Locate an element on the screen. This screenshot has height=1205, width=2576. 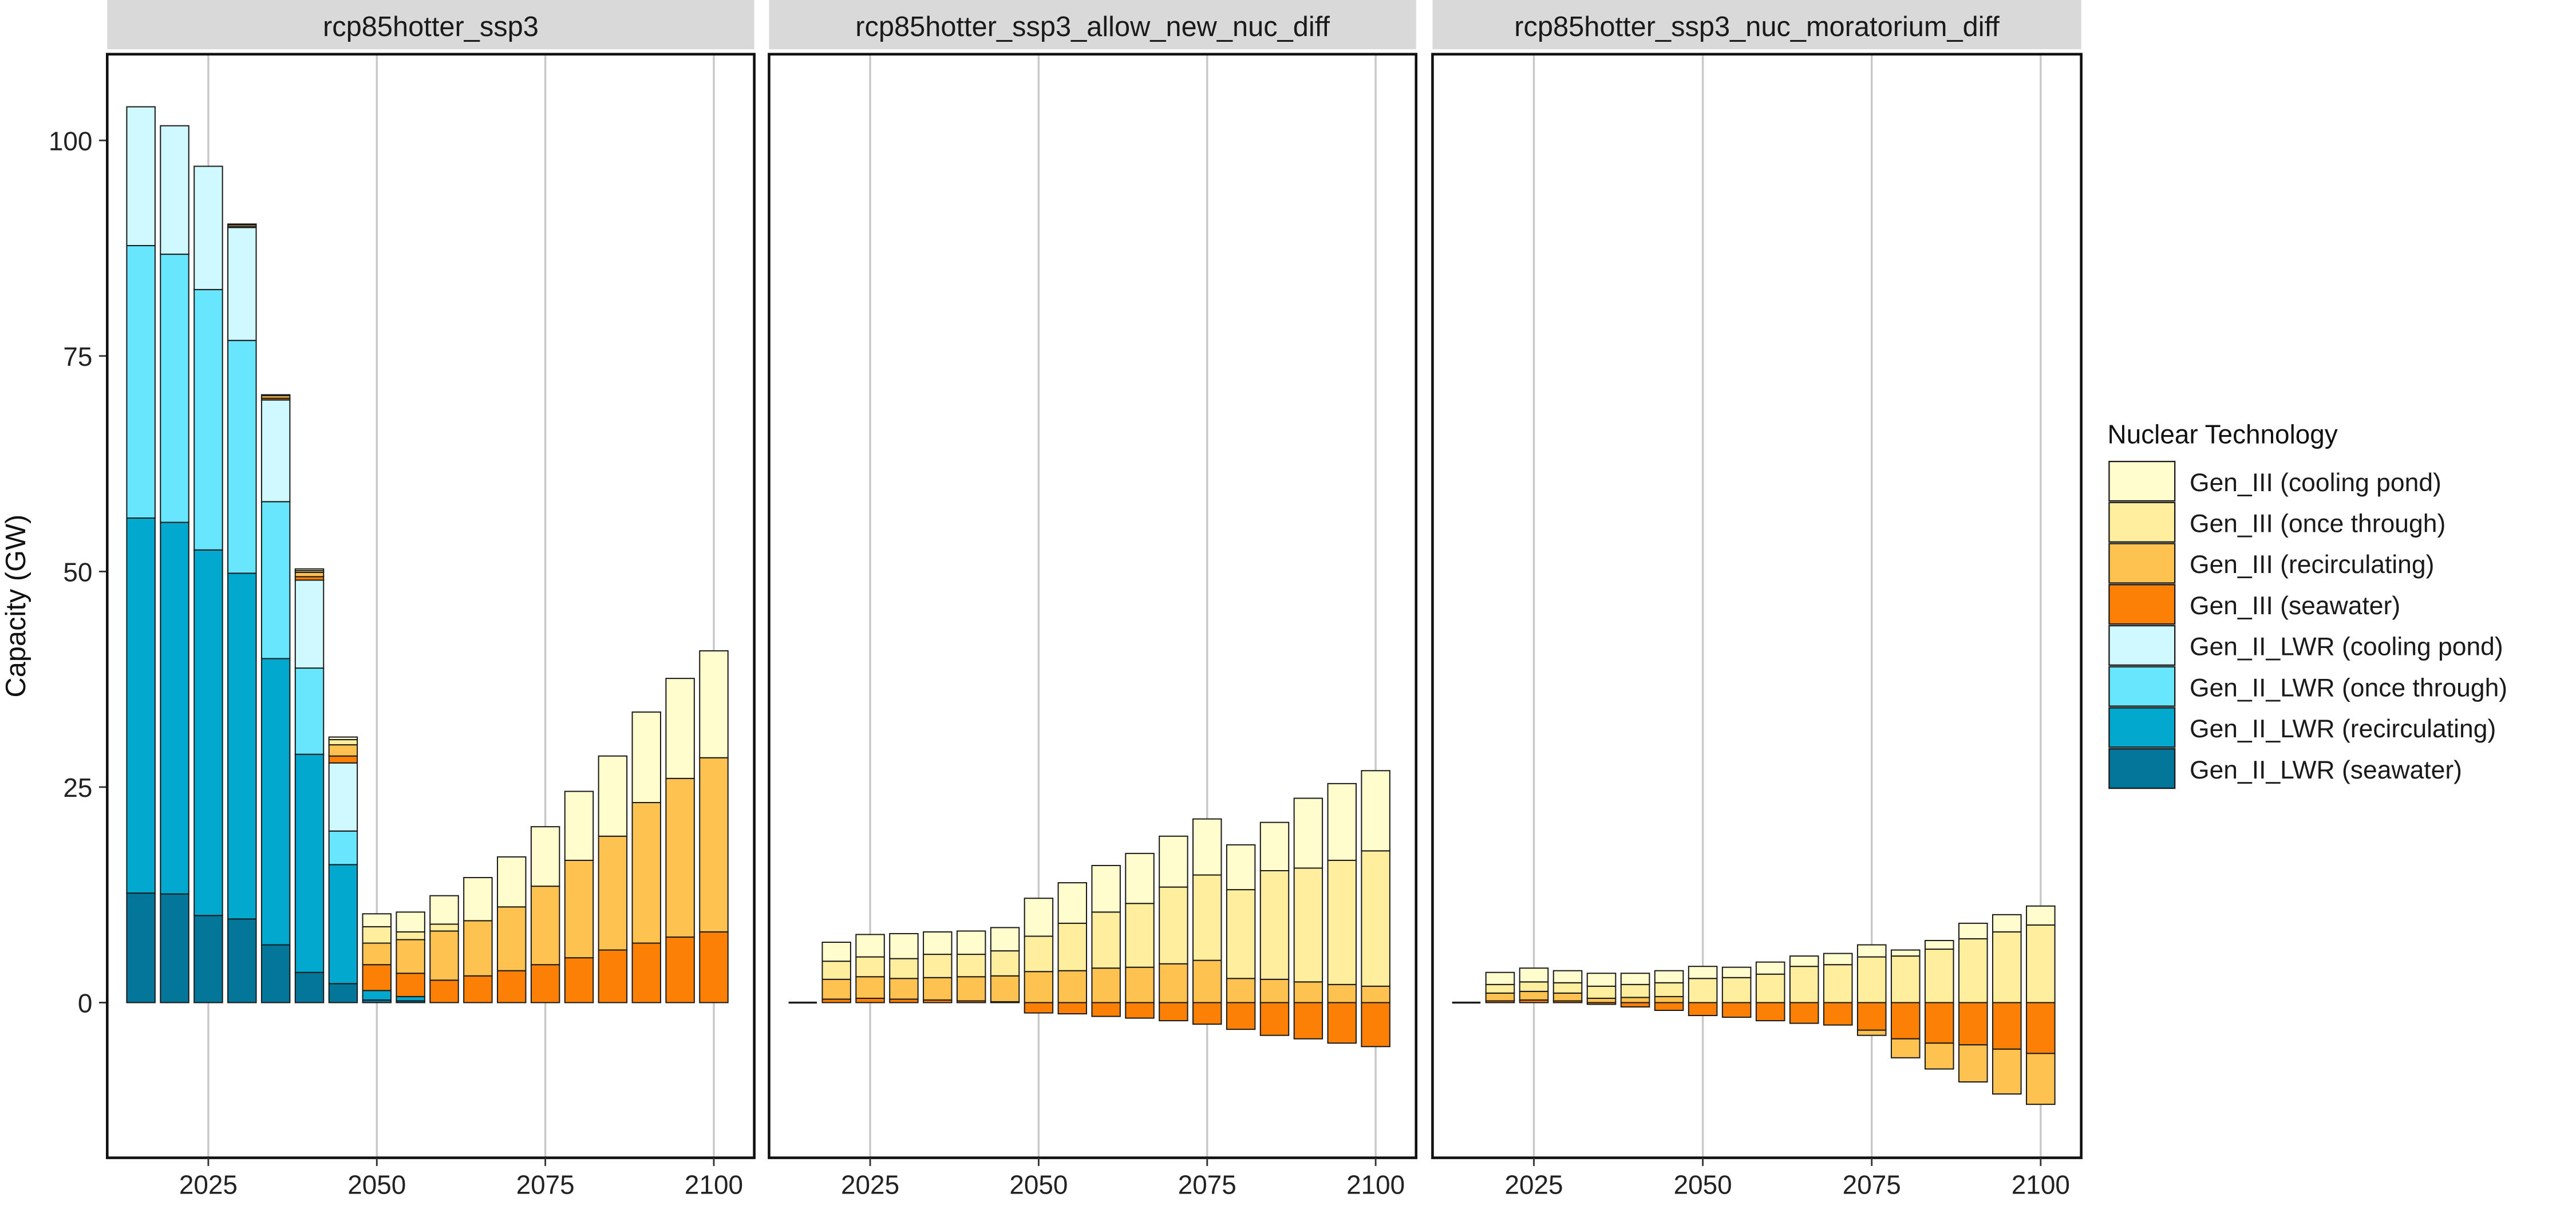
x-tick-label: 2075 is located at coordinates (545, 1185).